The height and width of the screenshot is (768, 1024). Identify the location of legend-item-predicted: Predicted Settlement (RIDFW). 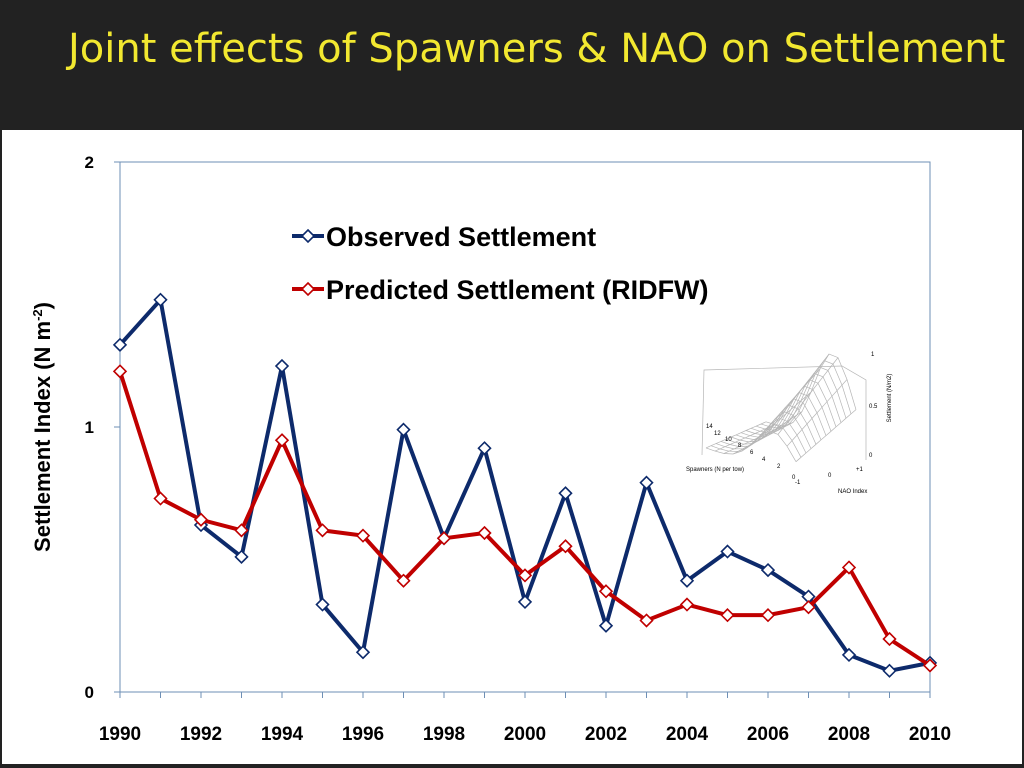
(500, 290).